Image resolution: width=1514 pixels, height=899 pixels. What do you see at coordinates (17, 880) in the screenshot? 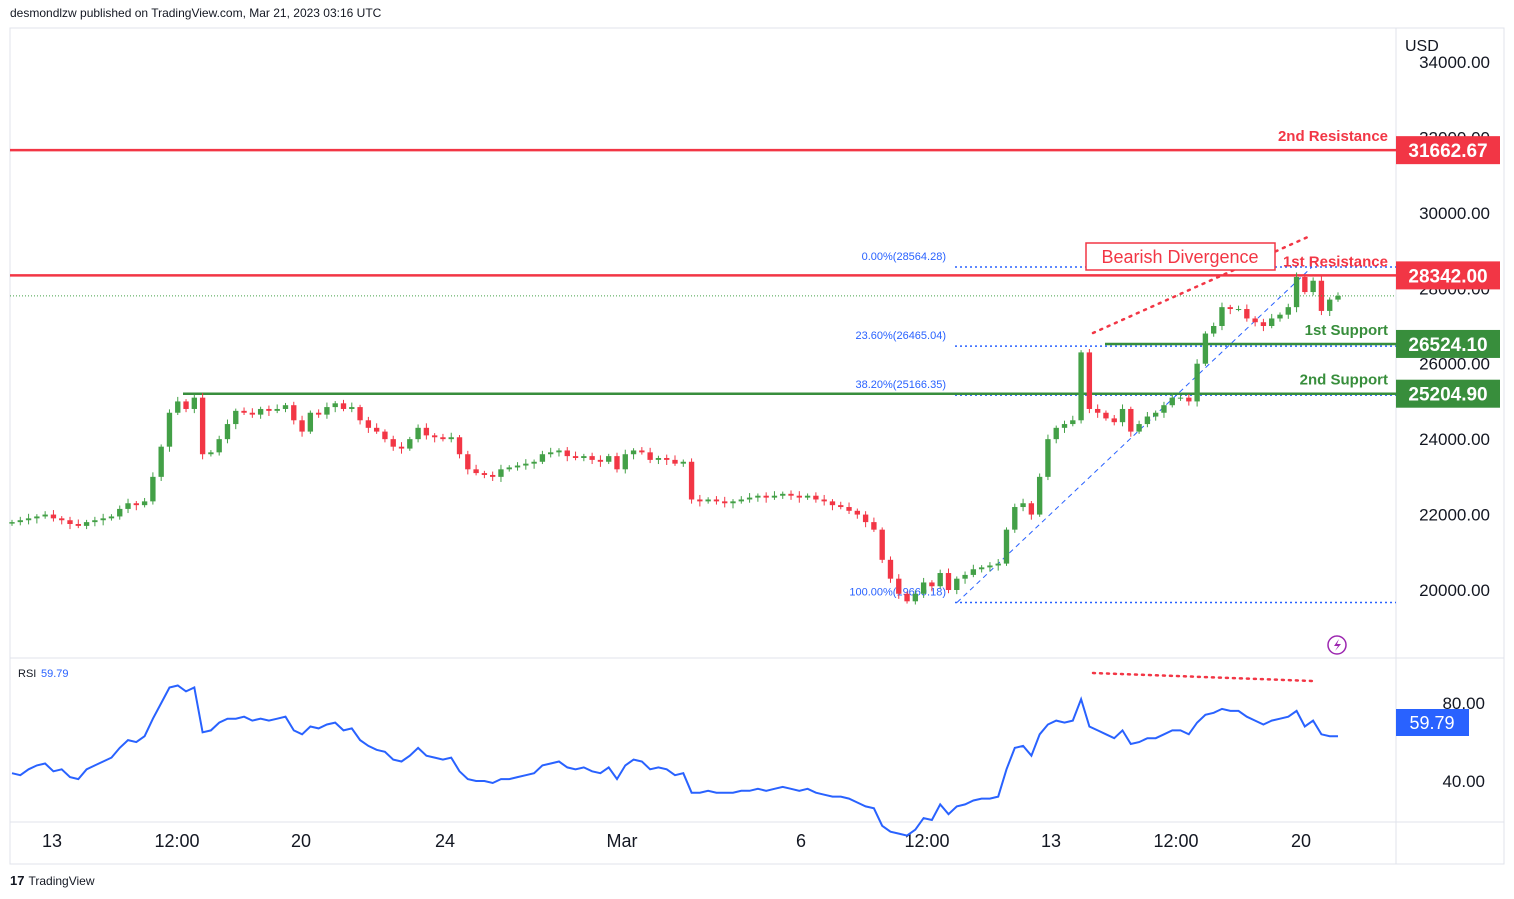
I see `tradingview-logo-icon: 17` at bounding box center [17, 880].